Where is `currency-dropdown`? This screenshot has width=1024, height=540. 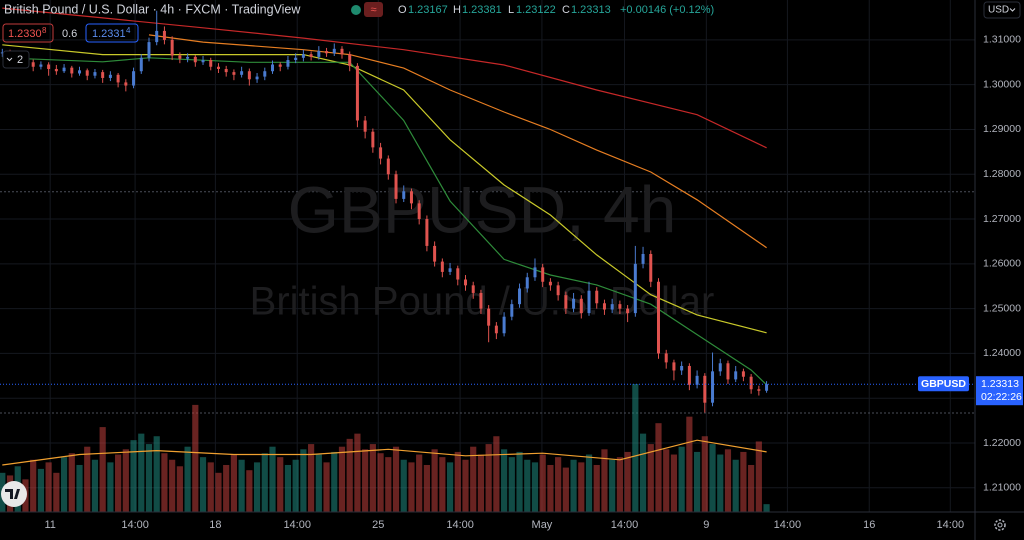 currency-dropdown is located at coordinates (1002, 10).